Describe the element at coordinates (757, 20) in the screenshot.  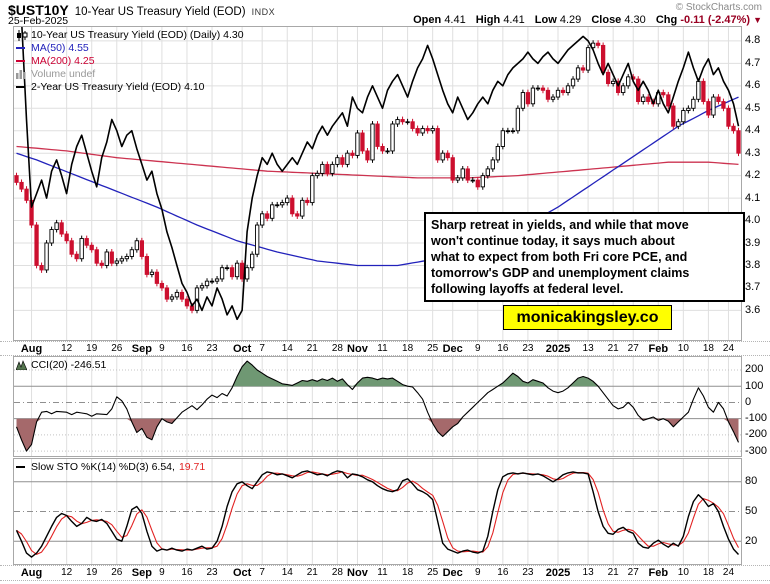
I see `chg-down-triangle-icon: ▼` at that location.